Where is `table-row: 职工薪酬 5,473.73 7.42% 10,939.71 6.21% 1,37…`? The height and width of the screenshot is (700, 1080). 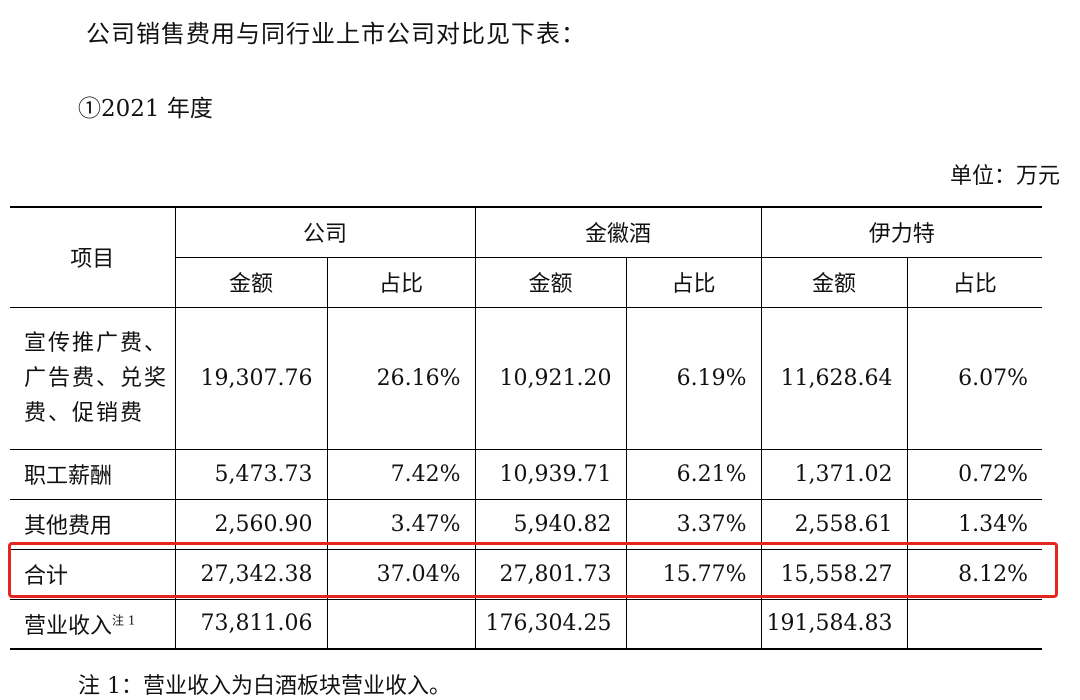 table-row: 职工薪酬 5,473.73 7.42% 10,939.71 6.21% 1,37… is located at coordinates (526, 474).